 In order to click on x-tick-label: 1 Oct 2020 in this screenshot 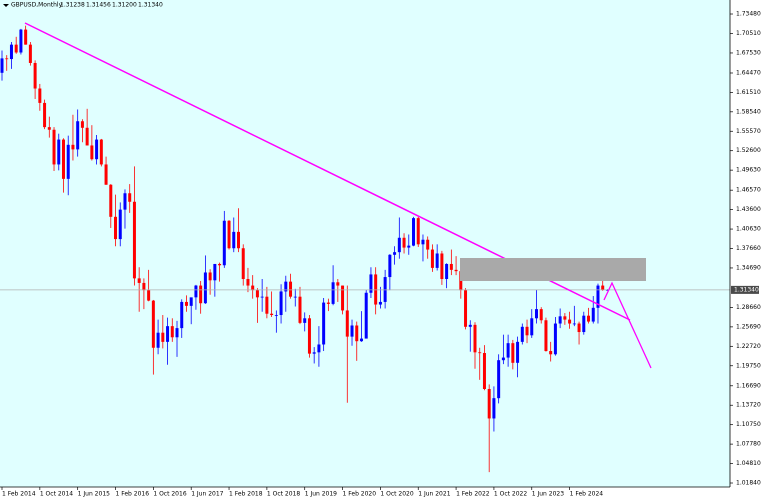, I will do `click(396, 494)`.